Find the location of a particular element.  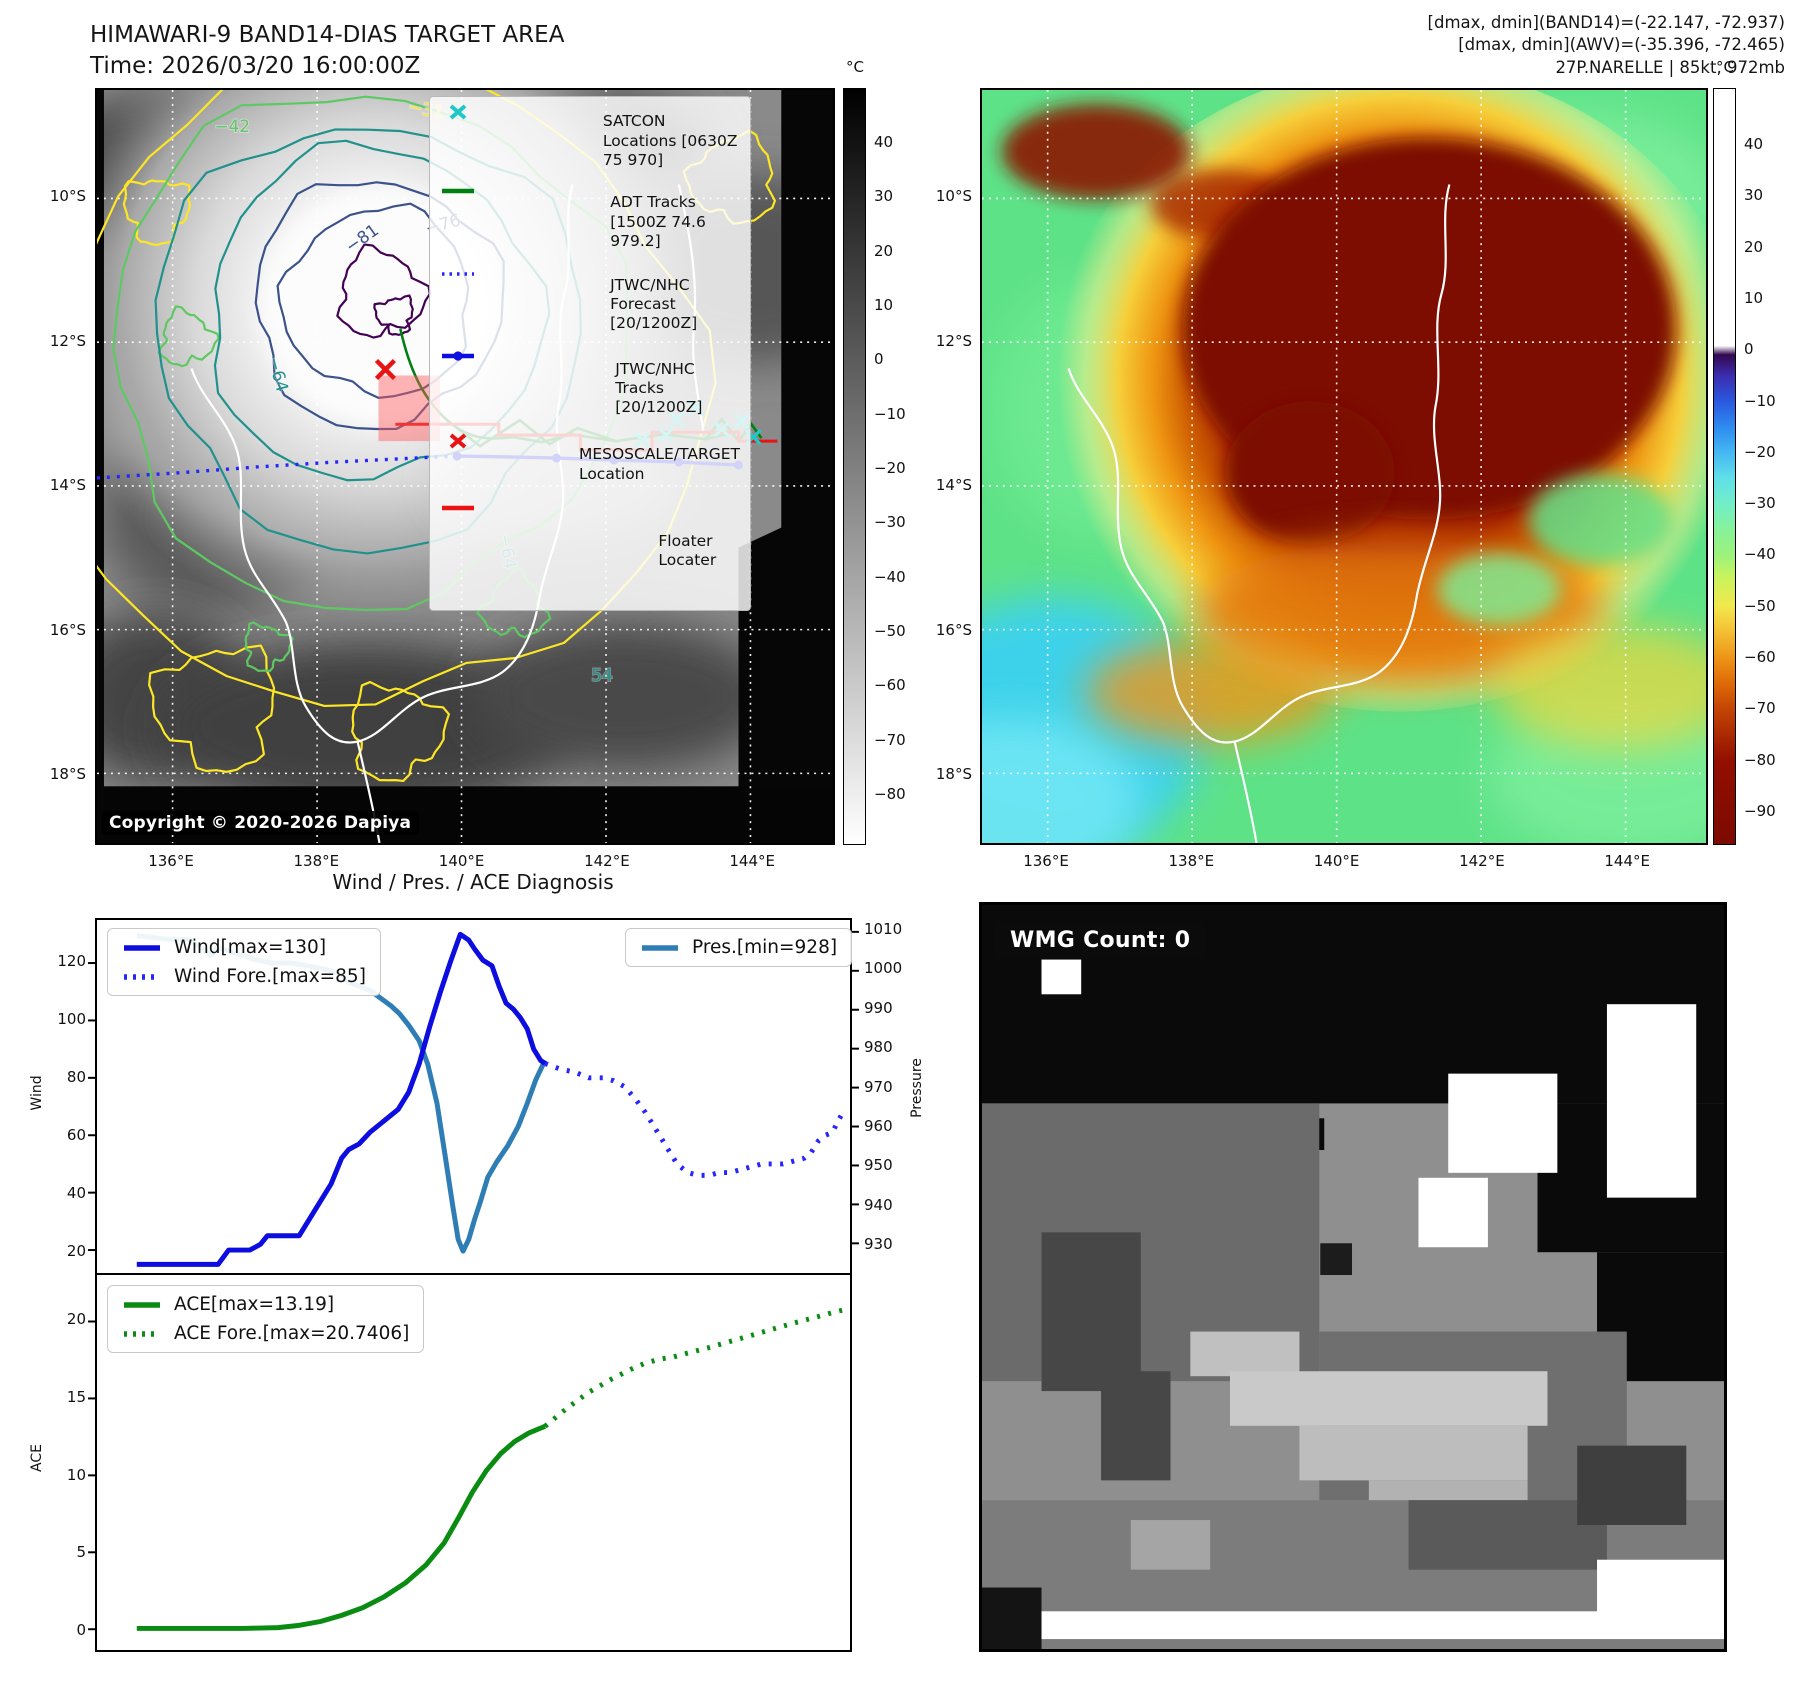

ace-y-tick-label: 5 is located at coordinates (81, 1552).